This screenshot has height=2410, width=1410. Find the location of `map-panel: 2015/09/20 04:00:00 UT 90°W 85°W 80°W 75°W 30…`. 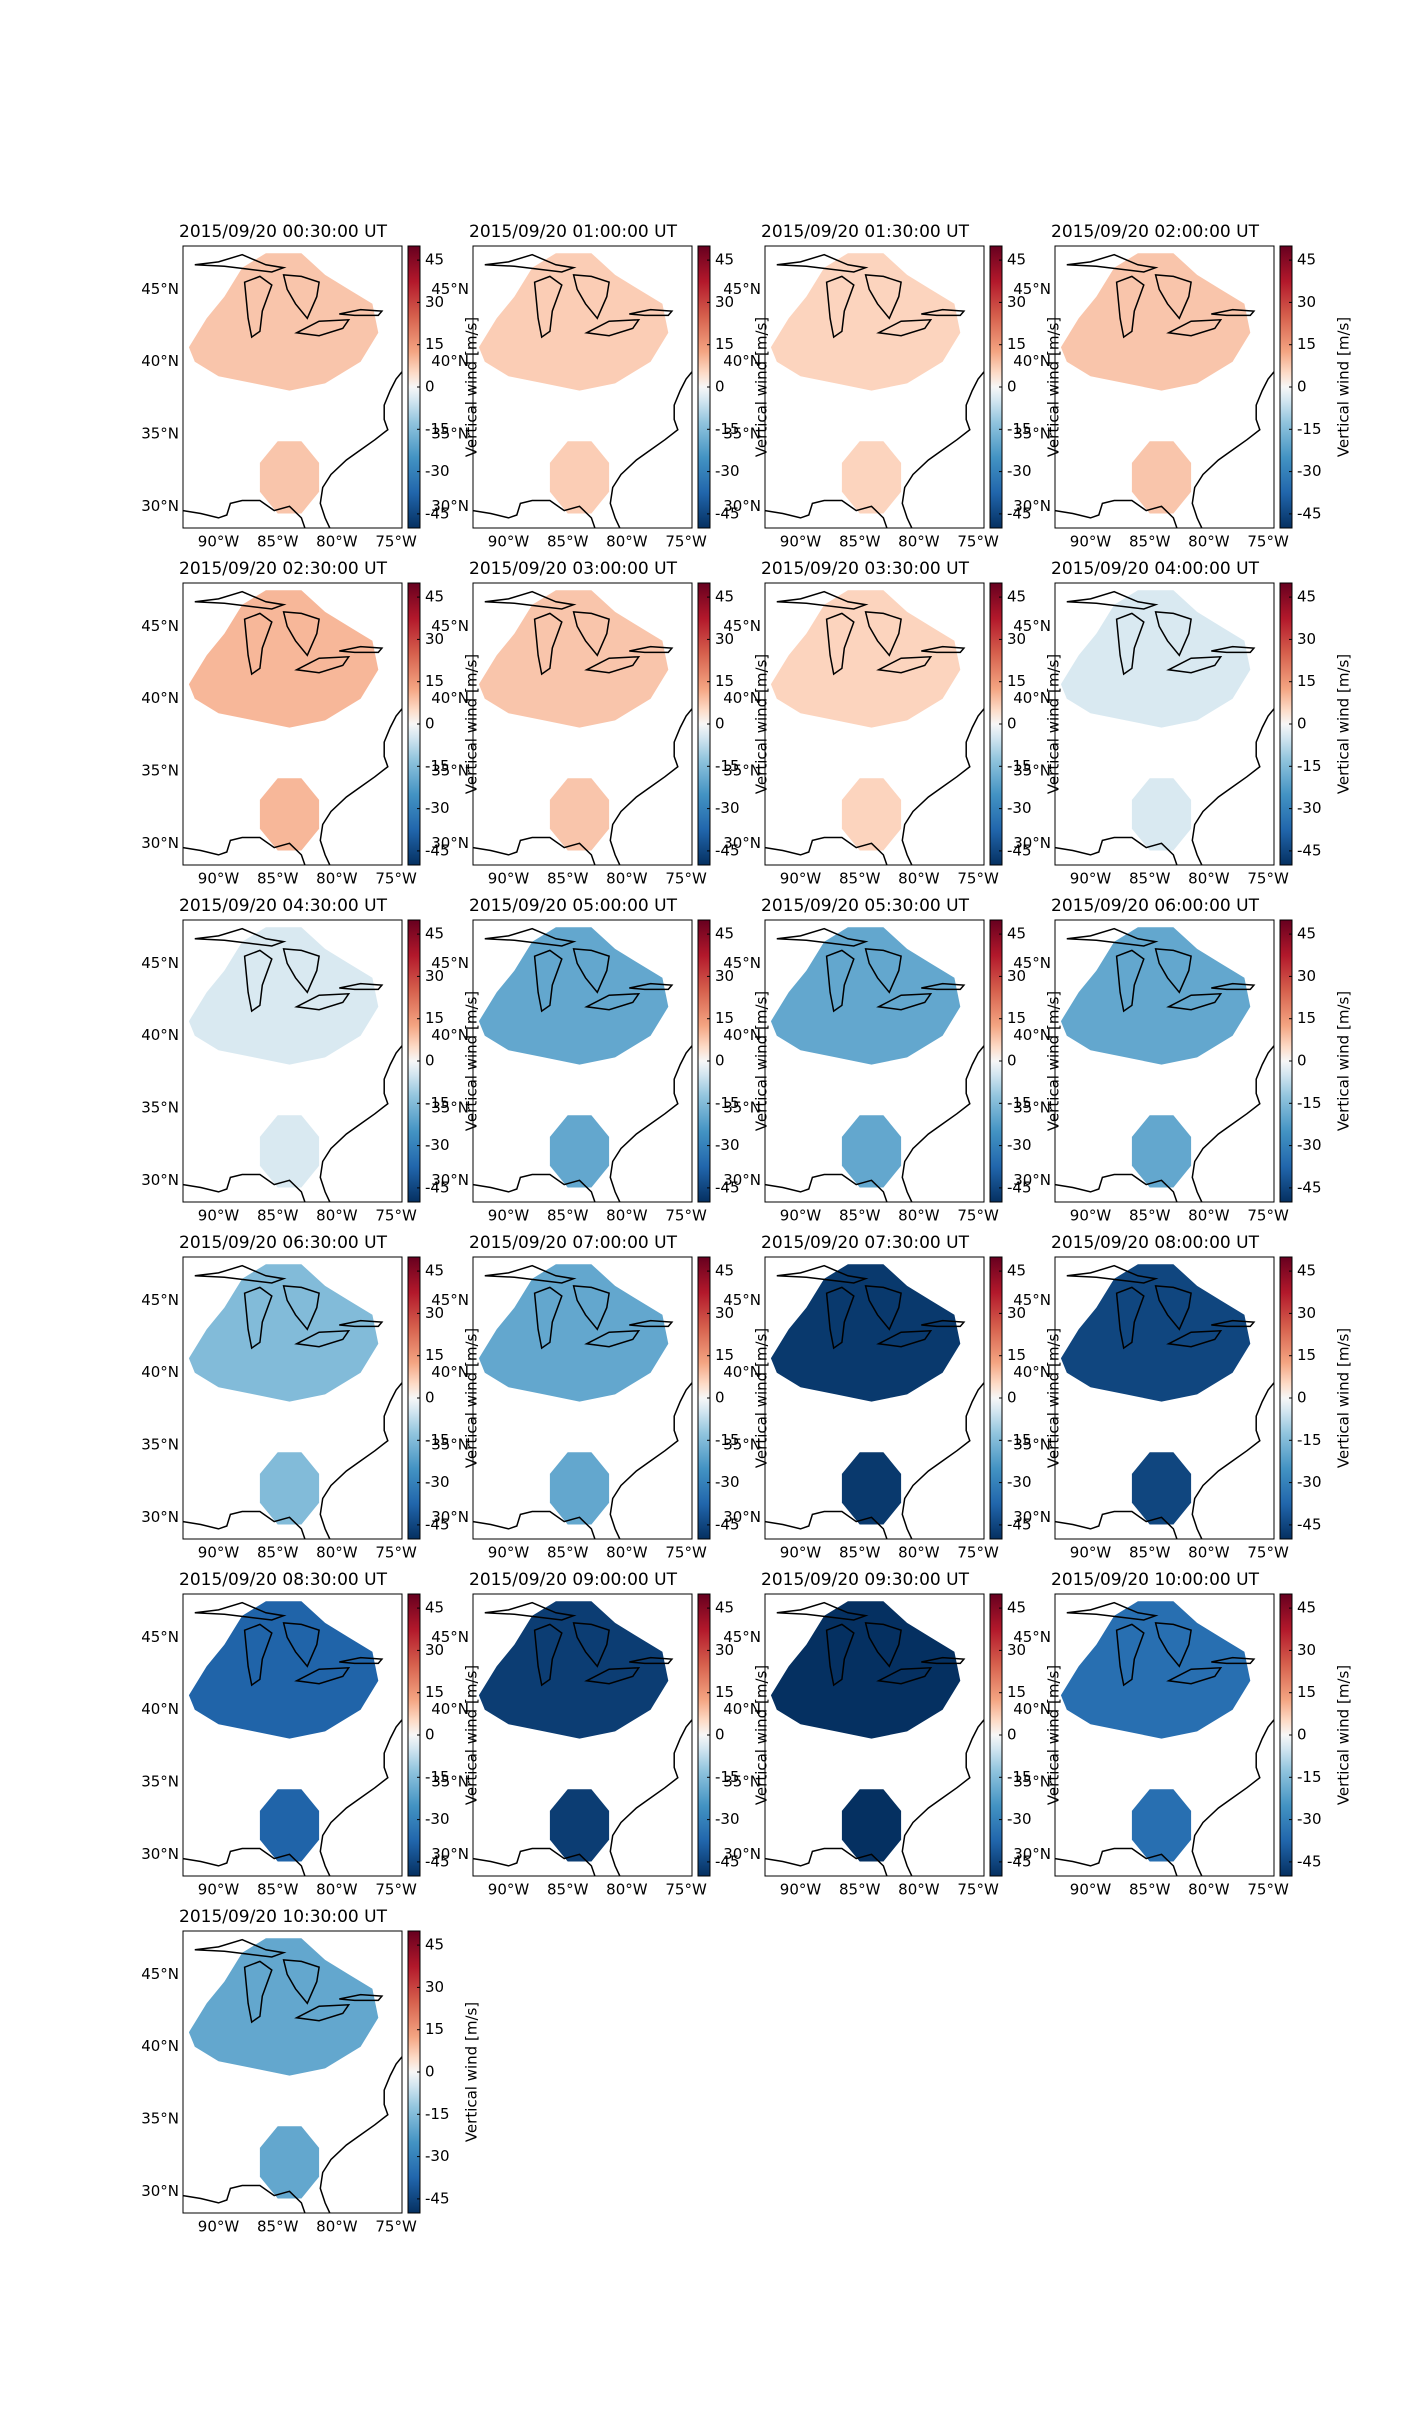

map-panel: 2015/09/20 04:00:00 UT 90°W 85°W 80°W 75°W 30… is located at coordinates (1182, 723).